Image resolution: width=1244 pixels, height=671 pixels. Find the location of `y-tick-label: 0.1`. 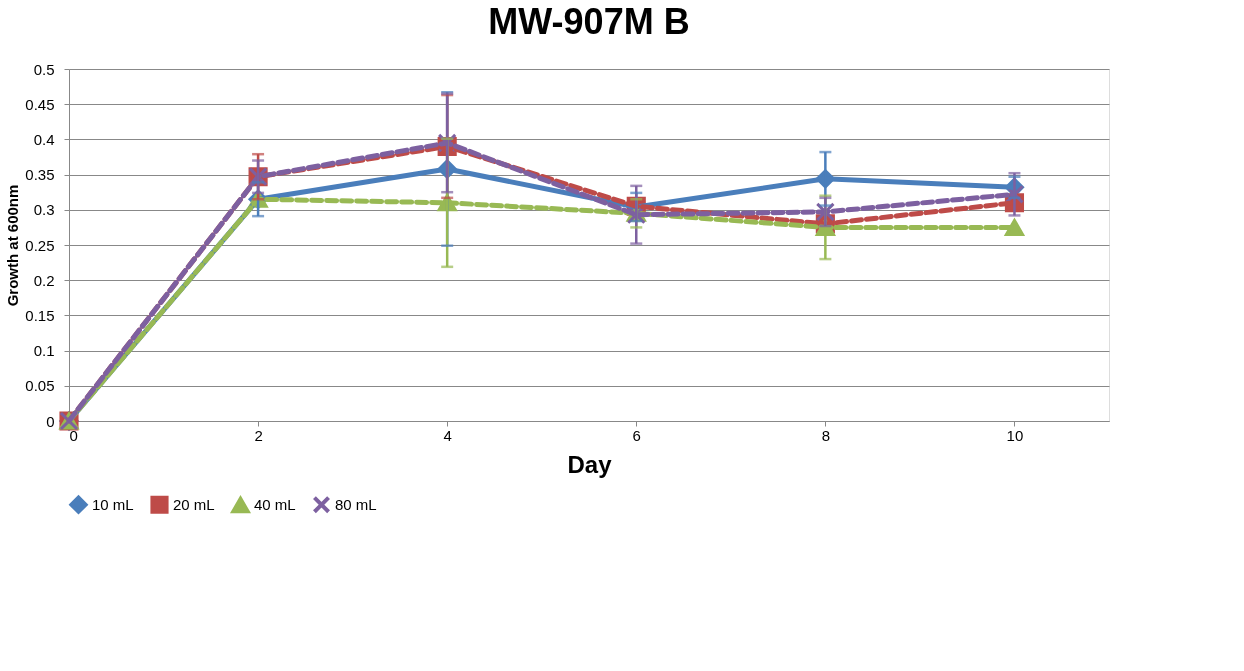

y-tick-label: 0.1 is located at coordinates (44, 351).